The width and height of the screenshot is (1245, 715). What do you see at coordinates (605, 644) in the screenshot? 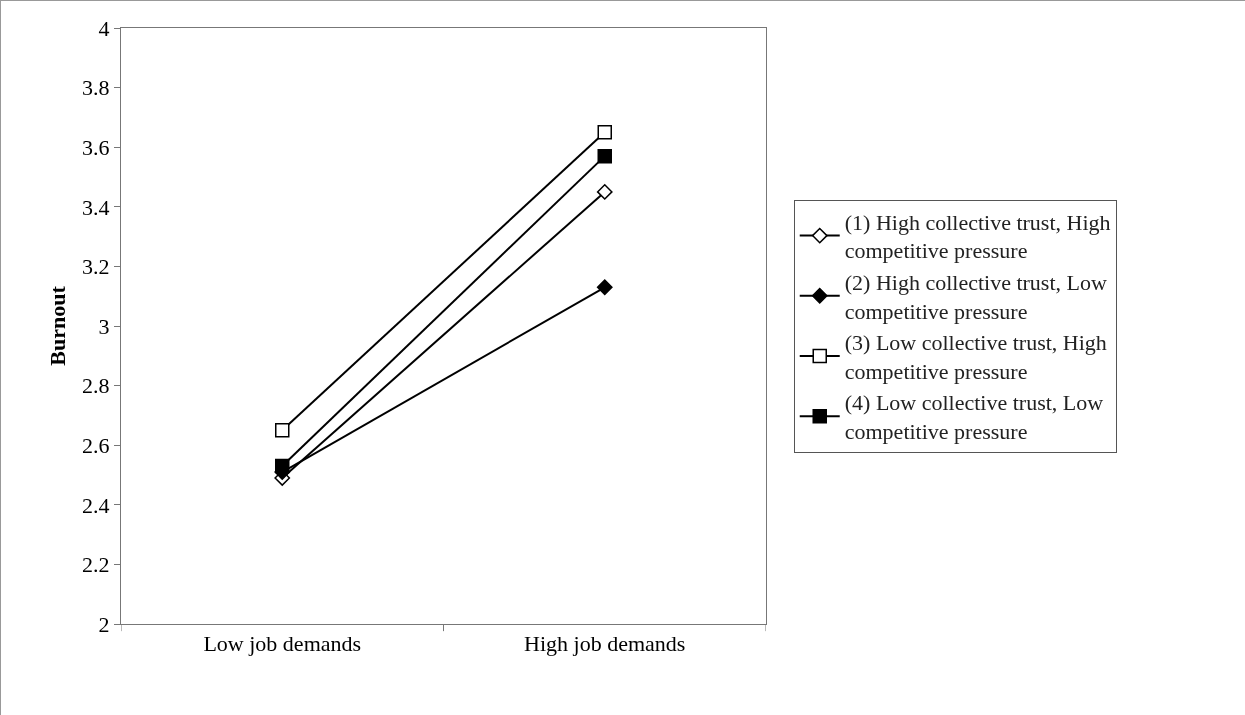
I see `x-tick-label: High job demands` at bounding box center [605, 644].